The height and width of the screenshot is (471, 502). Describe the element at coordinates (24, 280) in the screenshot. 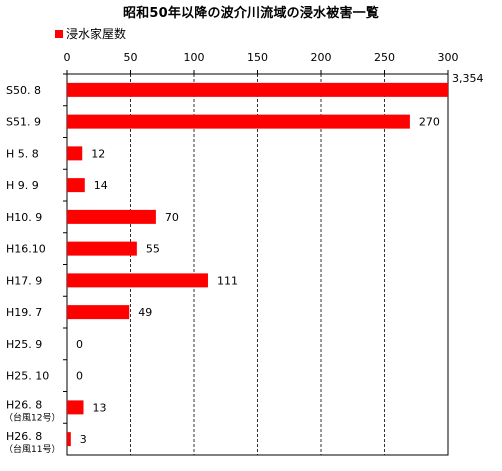

I see `category-label: H17. 9` at that location.